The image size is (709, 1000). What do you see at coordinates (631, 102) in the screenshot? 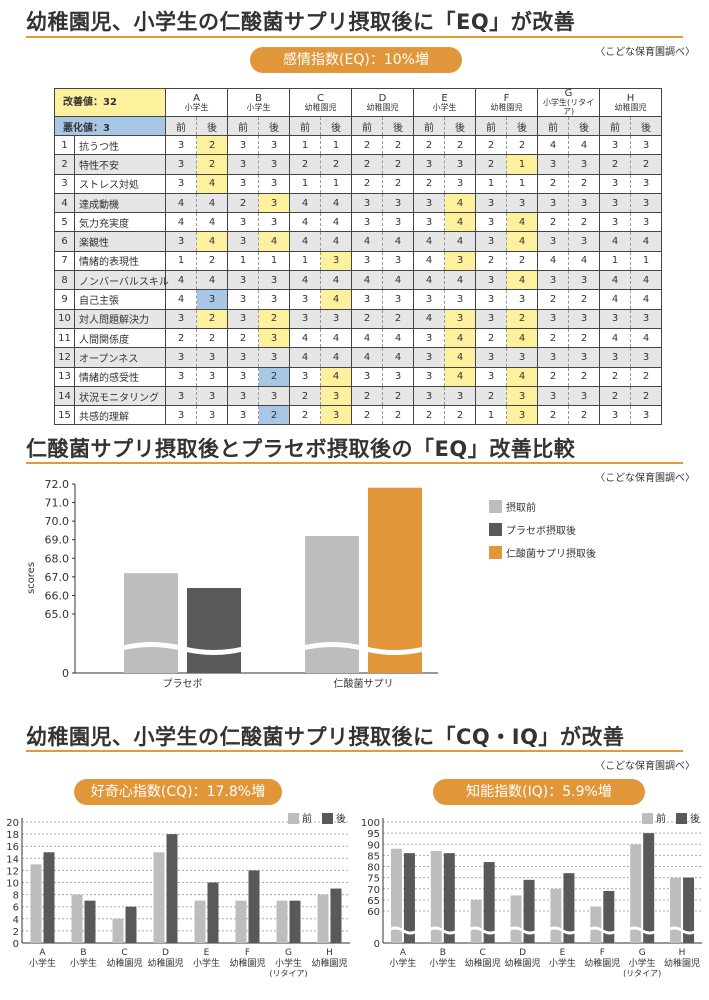
I see `group-header: H 幼稚園児` at bounding box center [631, 102].